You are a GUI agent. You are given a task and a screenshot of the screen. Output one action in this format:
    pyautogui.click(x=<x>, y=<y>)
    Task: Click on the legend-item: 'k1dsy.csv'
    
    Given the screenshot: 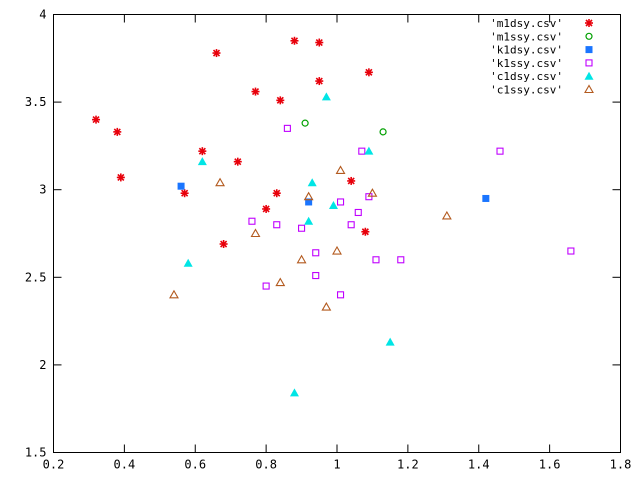 What is the action you would take?
    pyautogui.click(x=541, y=50)
    